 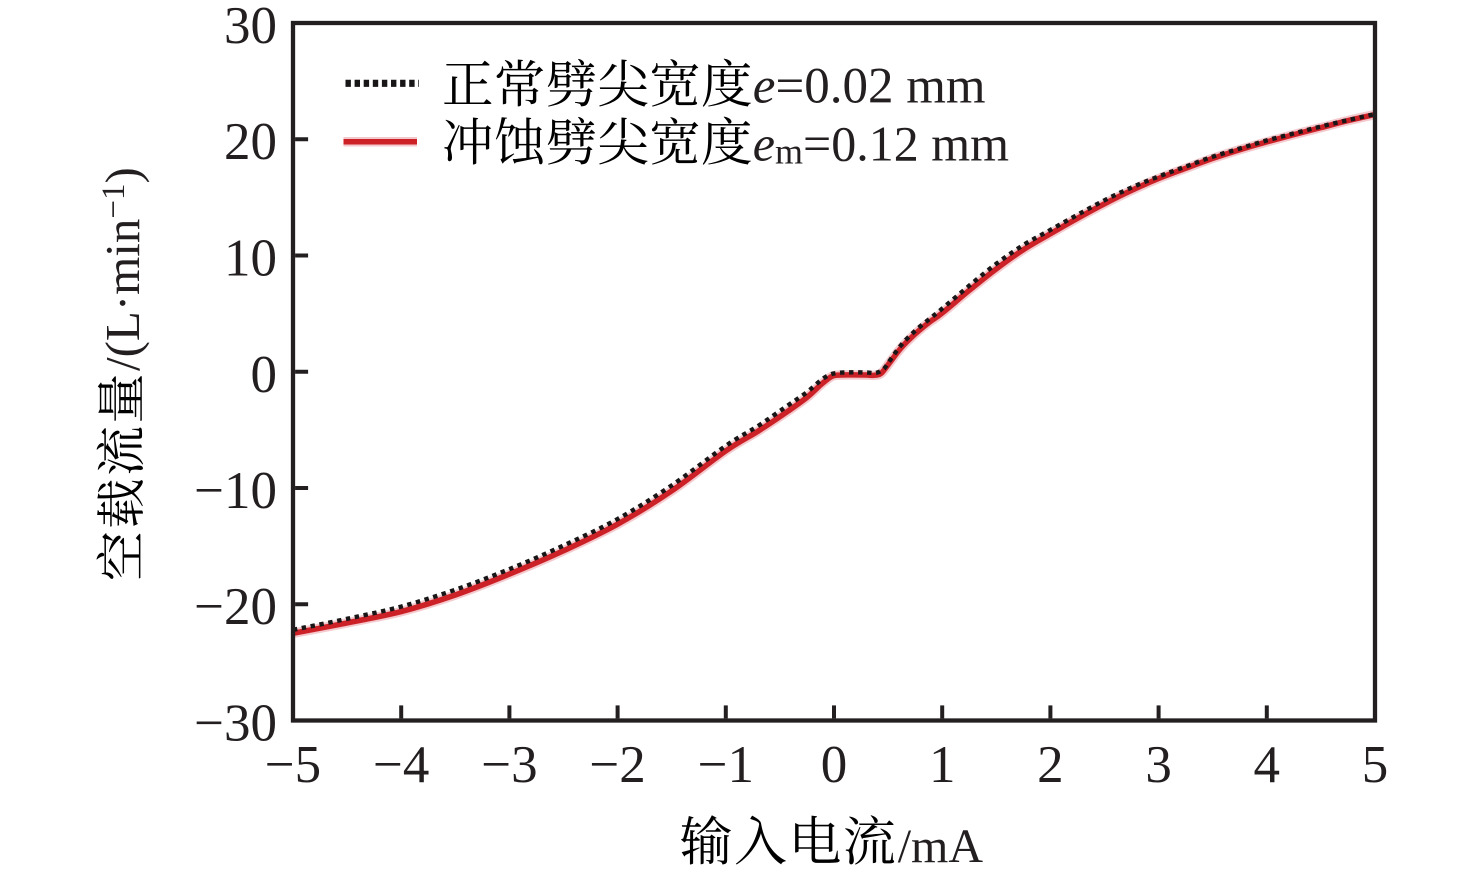 What do you see at coordinates (235, 724) in the screenshot?
I see `svg-text: −30` at bounding box center [235, 724].